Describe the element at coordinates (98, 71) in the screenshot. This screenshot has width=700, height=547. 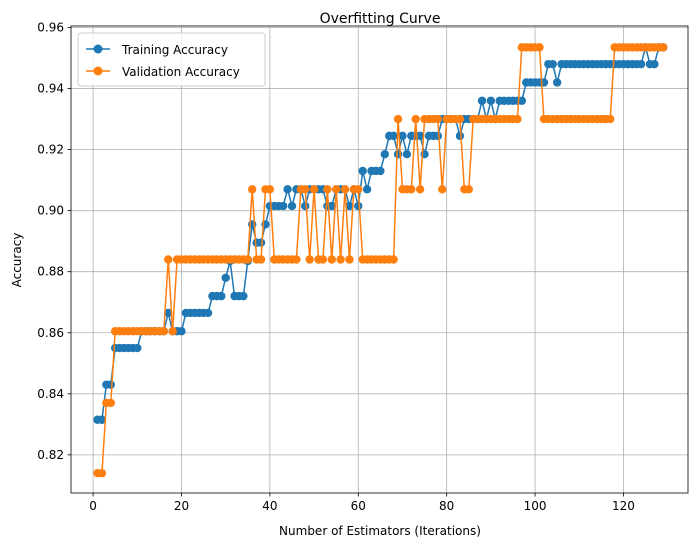
I see `legend-marker-validation` at that location.